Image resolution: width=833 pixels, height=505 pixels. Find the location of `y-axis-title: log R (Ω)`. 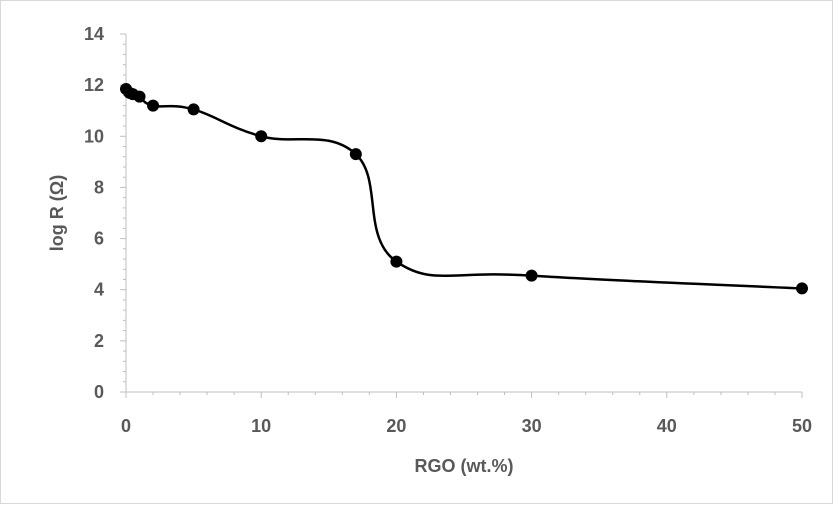

y-axis-title: log R (Ω) is located at coordinates (57, 213).